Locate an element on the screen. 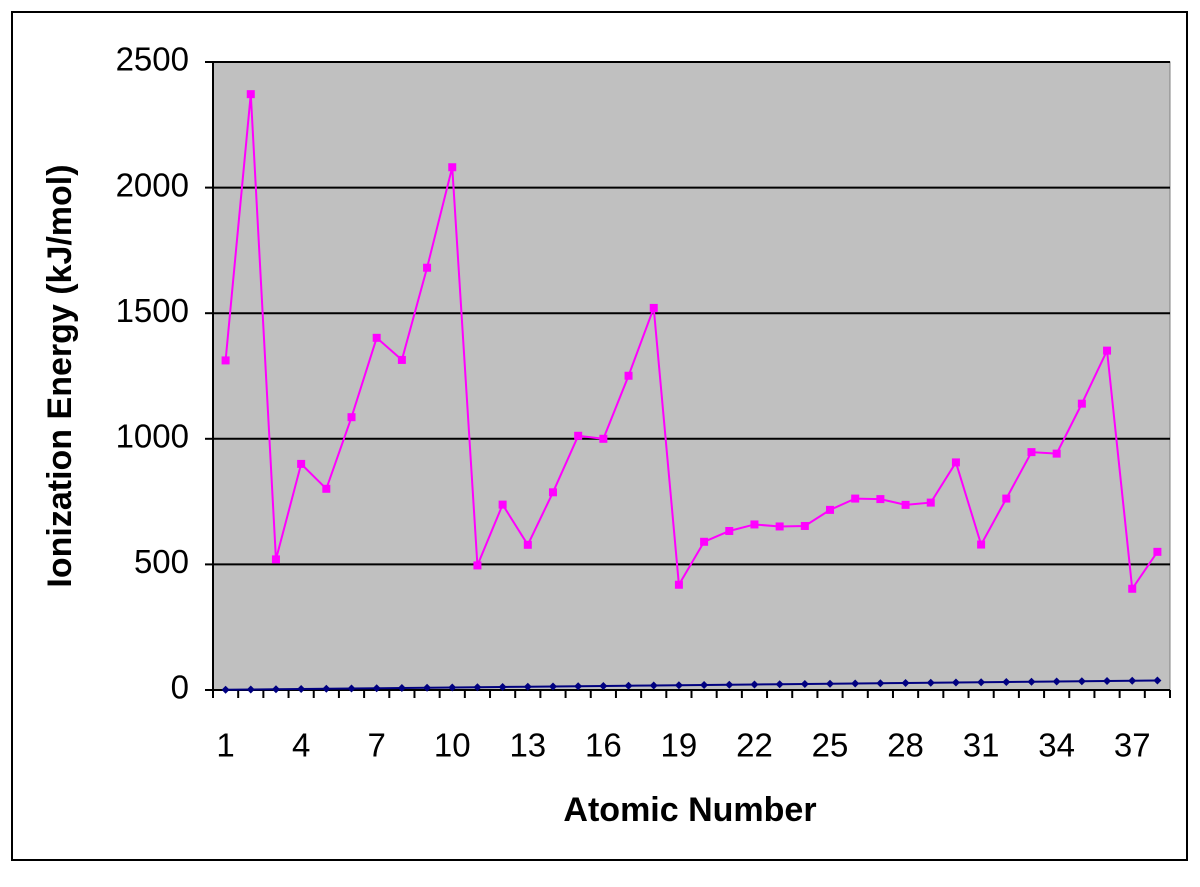 The image size is (1200, 887). y-tick-label: 2000 is located at coordinates (152, 184).